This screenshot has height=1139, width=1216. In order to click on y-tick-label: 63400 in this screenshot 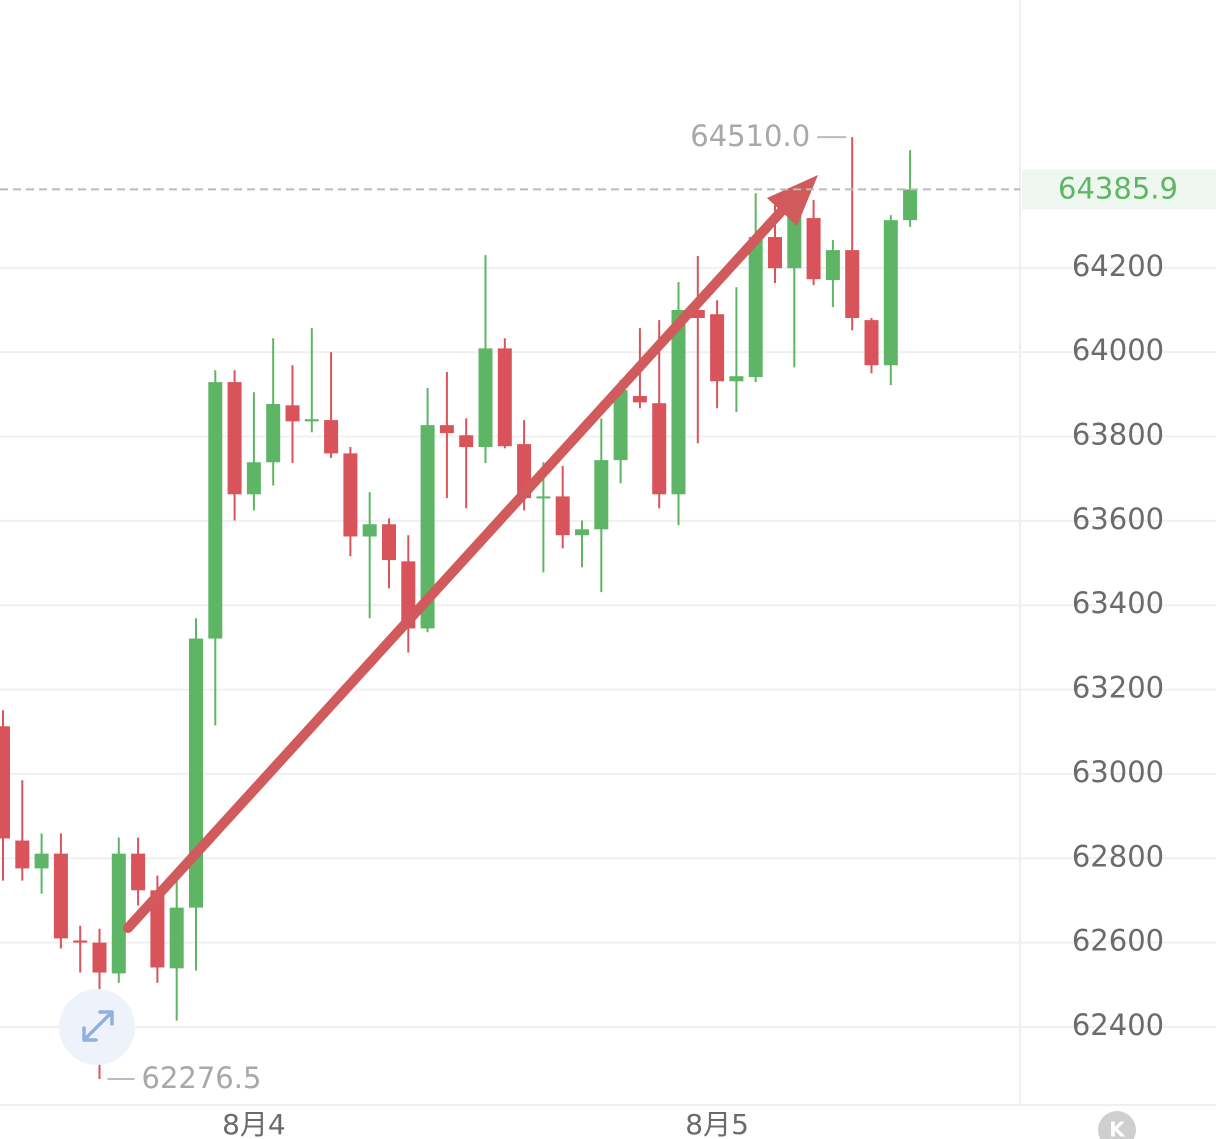, I will do `click(1118, 603)`.